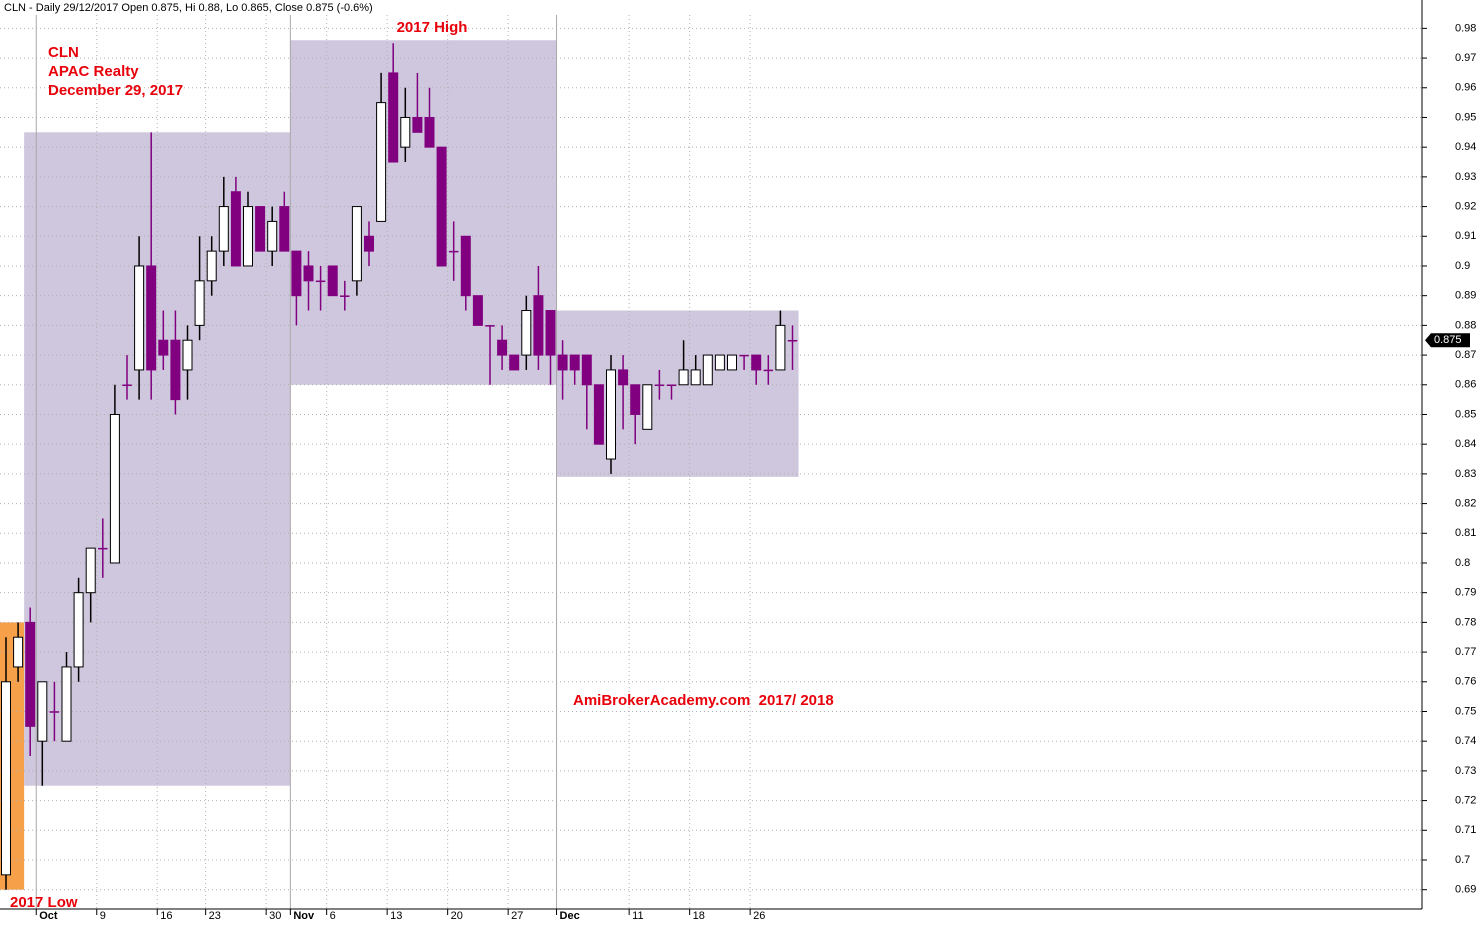 The width and height of the screenshot is (1484, 925). I want to click on annotation: APAC Realty, so click(93, 71).